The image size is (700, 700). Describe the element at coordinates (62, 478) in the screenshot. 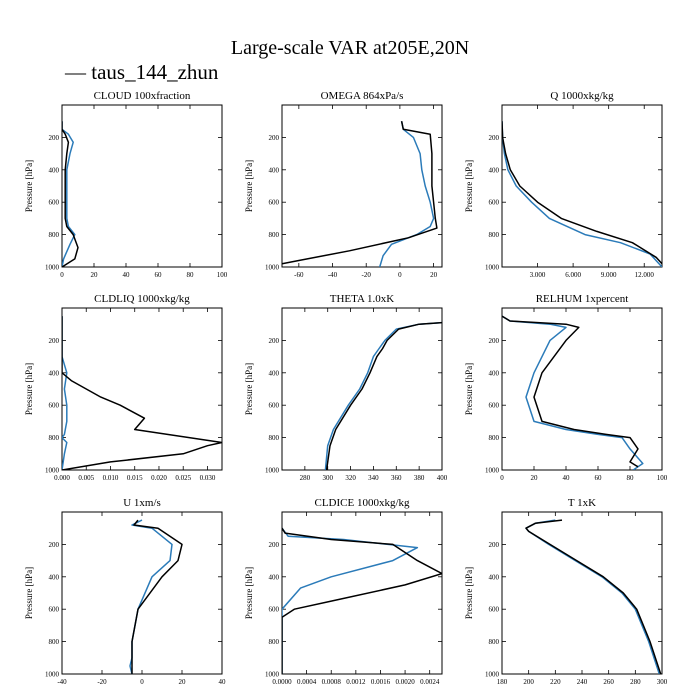

I see `x-tick-label: 0.000` at that location.